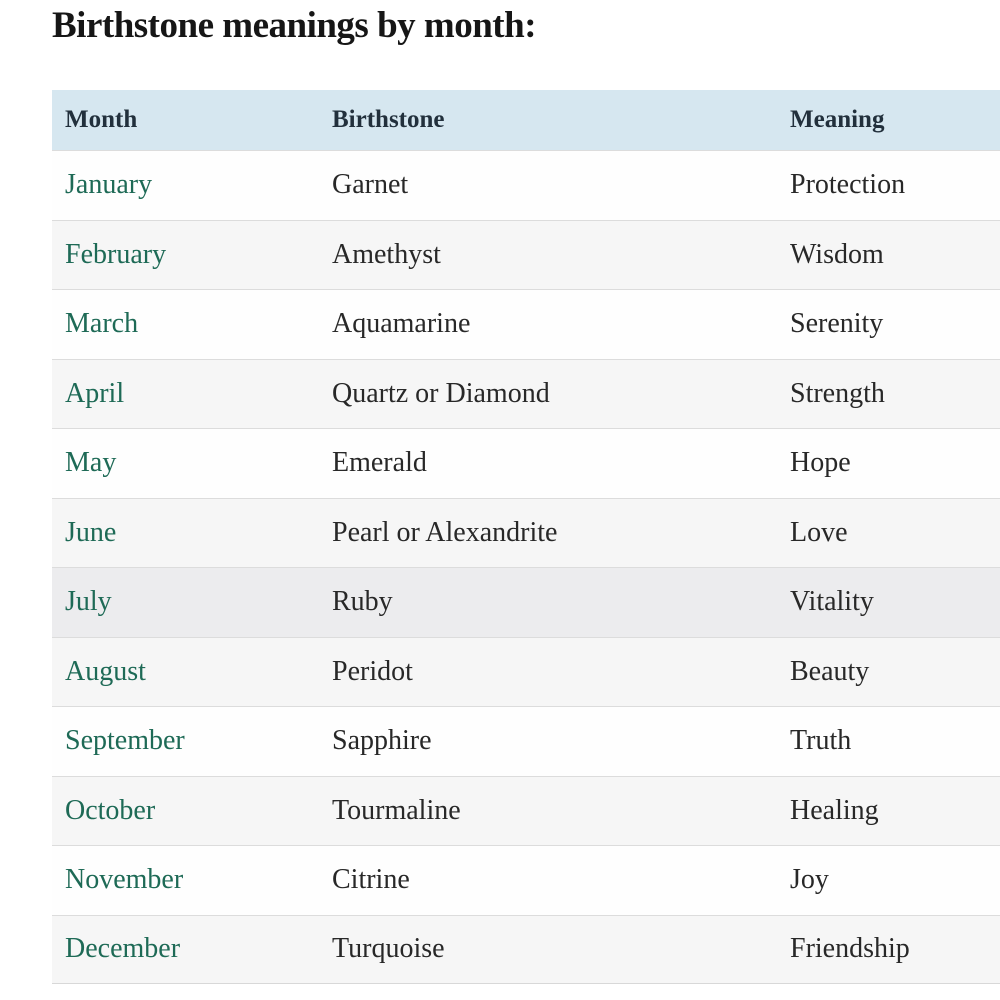 The width and height of the screenshot is (1000, 1000). What do you see at coordinates (819, 532) in the screenshot?
I see `meaning-cell: Love` at bounding box center [819, 532].